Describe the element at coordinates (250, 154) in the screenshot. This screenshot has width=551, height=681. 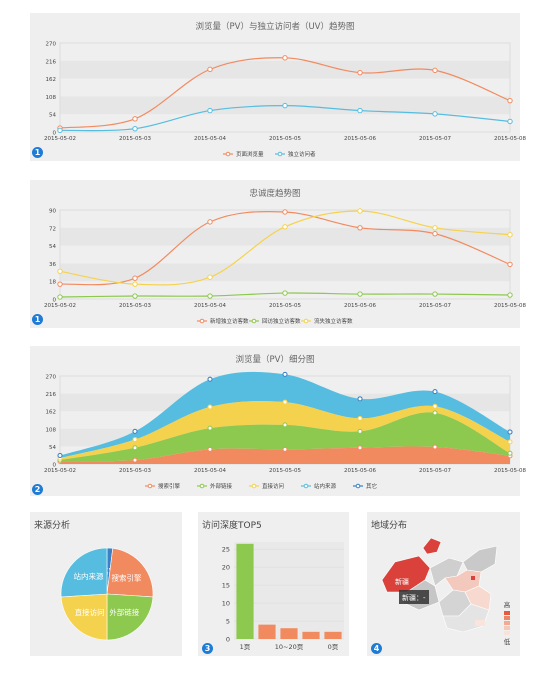
I see `legend-label: 页面浏览量` at that location.